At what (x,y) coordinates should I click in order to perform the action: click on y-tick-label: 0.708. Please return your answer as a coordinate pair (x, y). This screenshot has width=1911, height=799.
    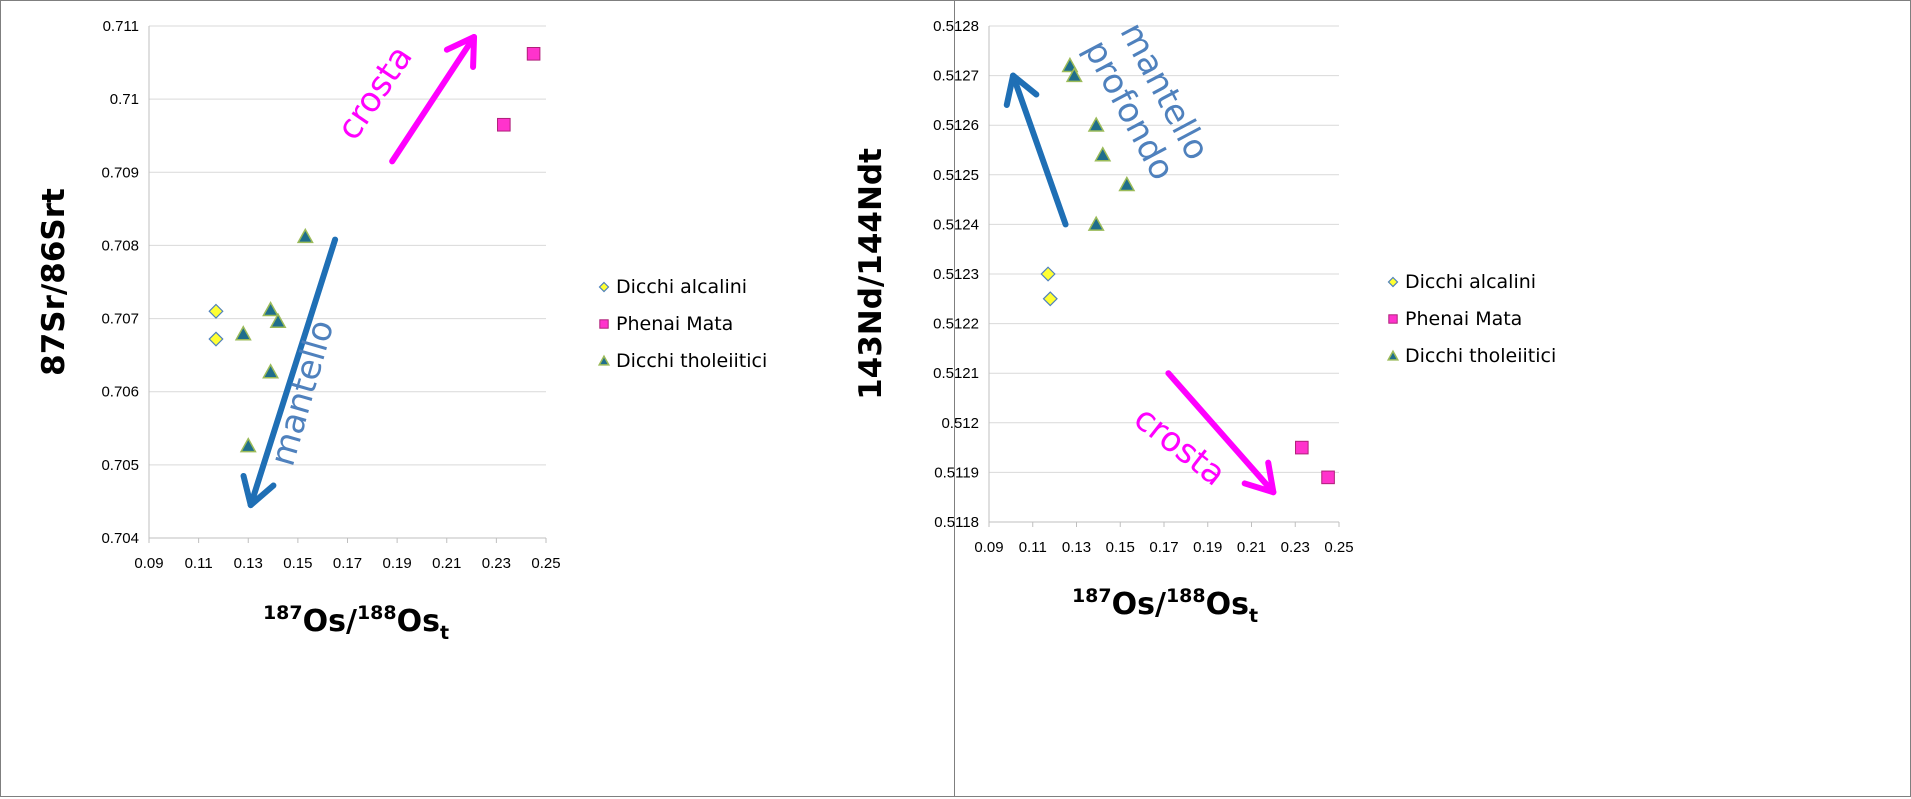
    Looking at the image, I should click on (120, 245).